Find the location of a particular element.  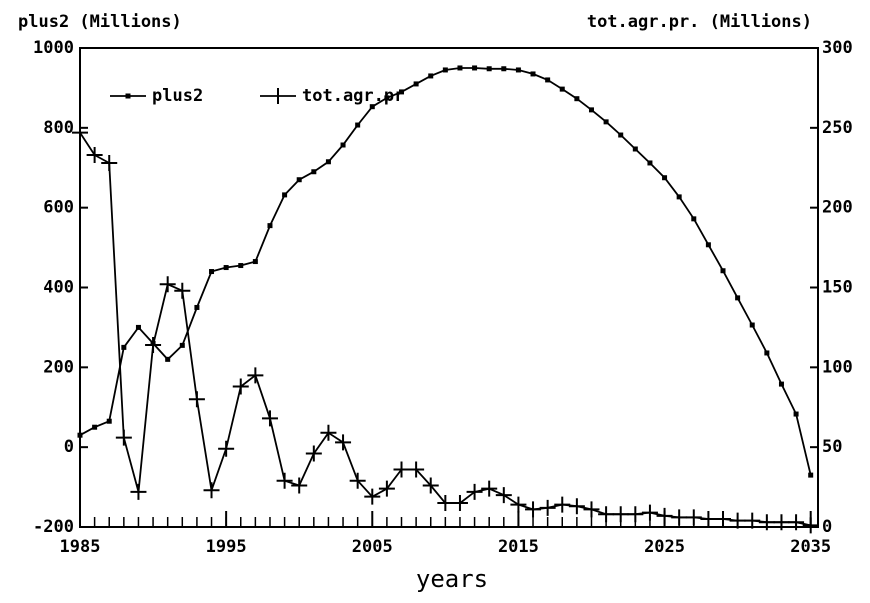

x-axis-title: years is located at coordinates (452, 579).